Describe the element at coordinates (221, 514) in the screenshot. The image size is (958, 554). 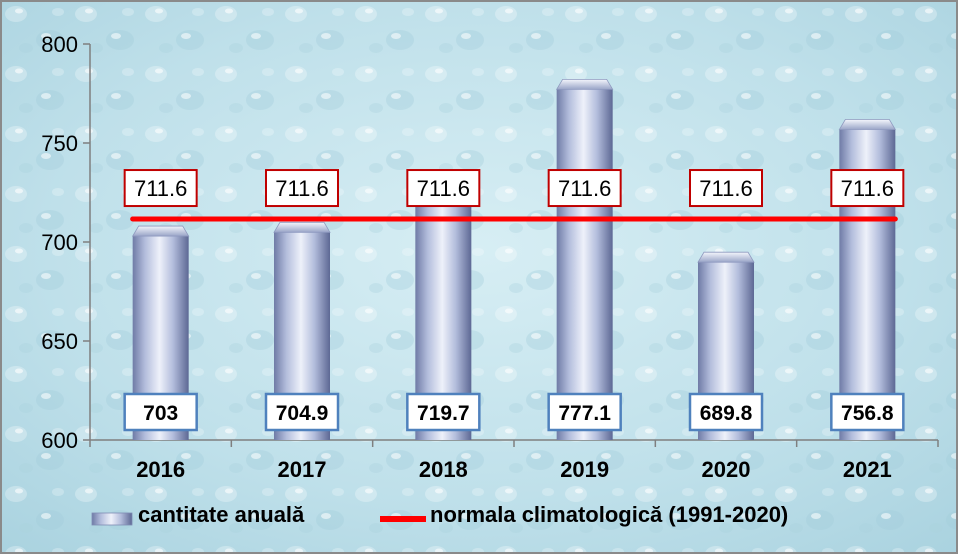
I see `legend-label-bars: cantitate anuală` at that location.